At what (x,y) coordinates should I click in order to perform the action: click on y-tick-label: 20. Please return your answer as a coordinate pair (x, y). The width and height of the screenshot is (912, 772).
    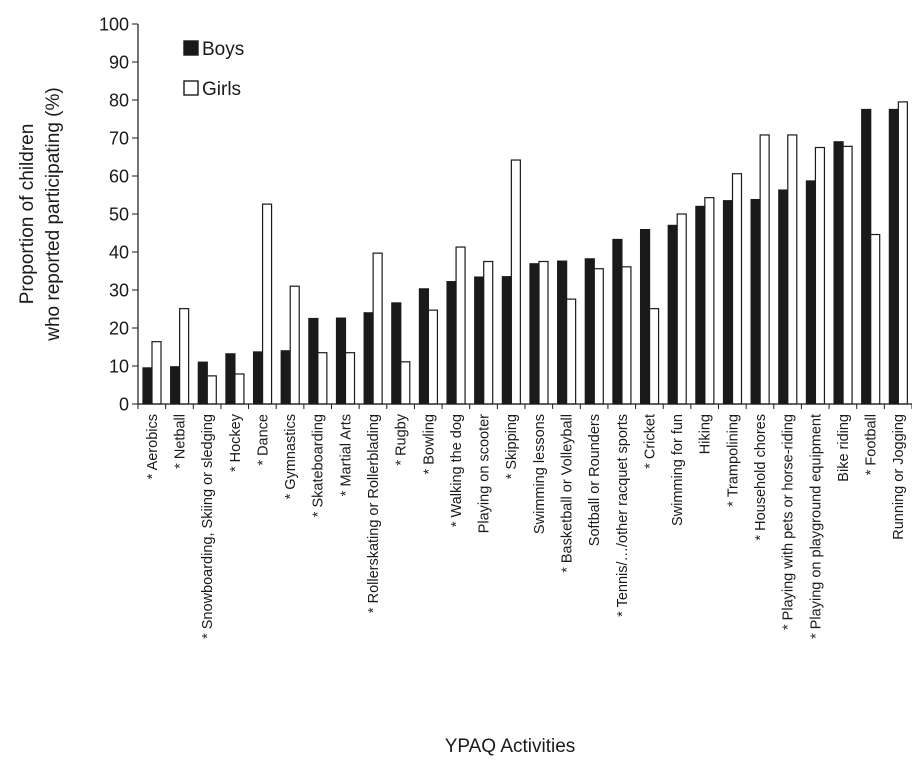
    Looking at the image, I should click on (119, 329).